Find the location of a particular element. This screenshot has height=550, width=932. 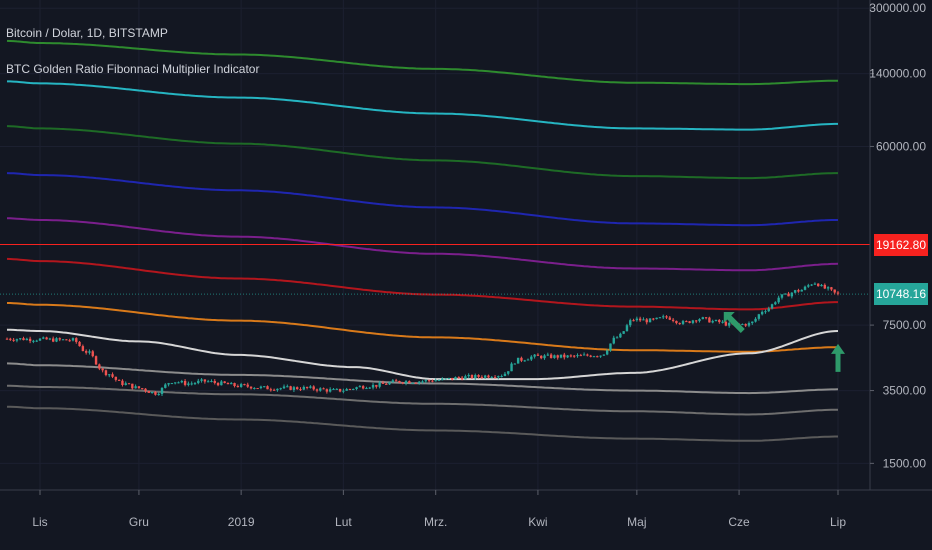

y-tick-label: 60000.00 is located at coordinates (901, 146).